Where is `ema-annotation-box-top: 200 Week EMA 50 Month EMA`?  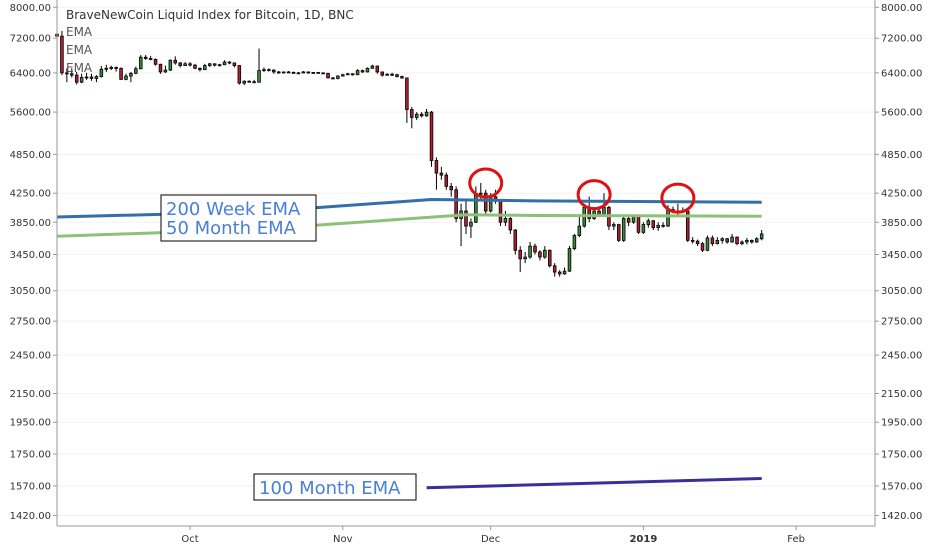
ema-annotation-box-top: 200 Week EMA 50 Month EMA is located at coordinates (238, 218).